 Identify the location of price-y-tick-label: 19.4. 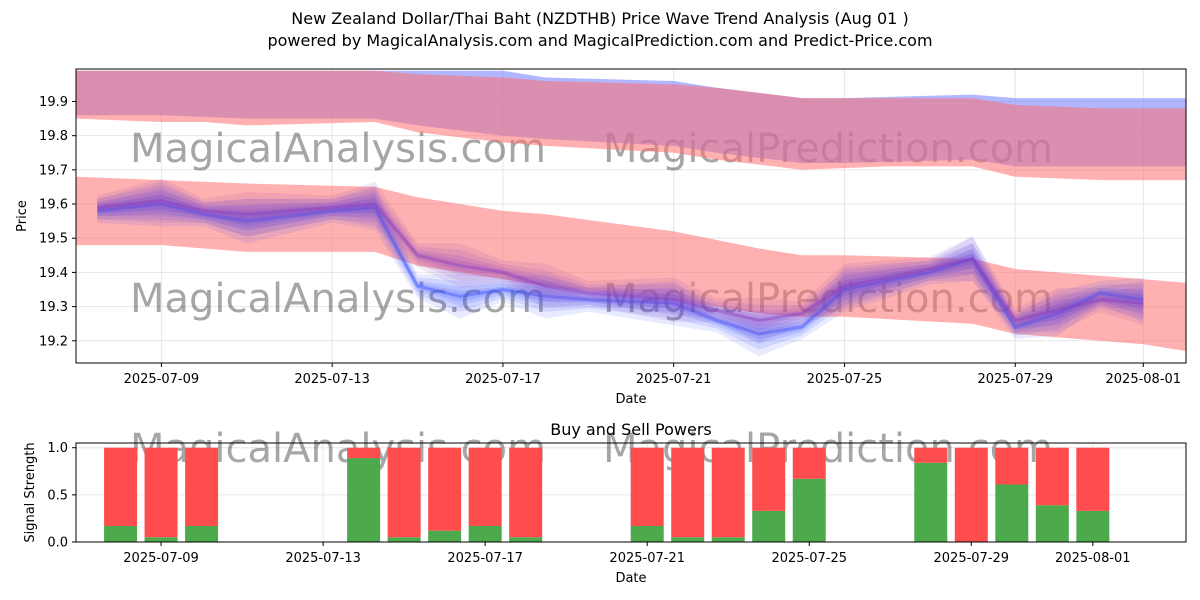
(53, 273).